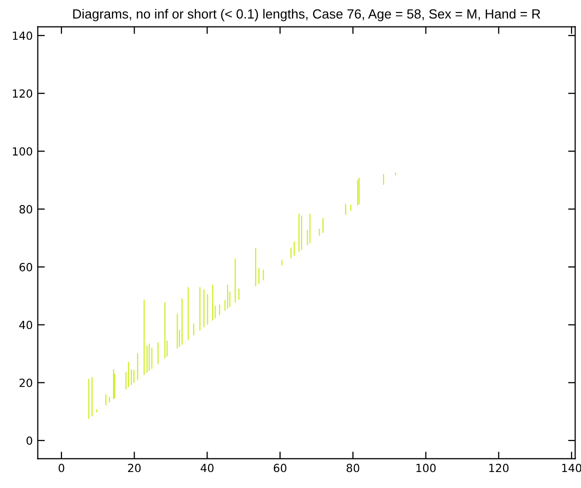  What do you see at coordinates (571, 468) in the screenshot?
I see `x-tick-label: 140` at bounding box center [571, 468].